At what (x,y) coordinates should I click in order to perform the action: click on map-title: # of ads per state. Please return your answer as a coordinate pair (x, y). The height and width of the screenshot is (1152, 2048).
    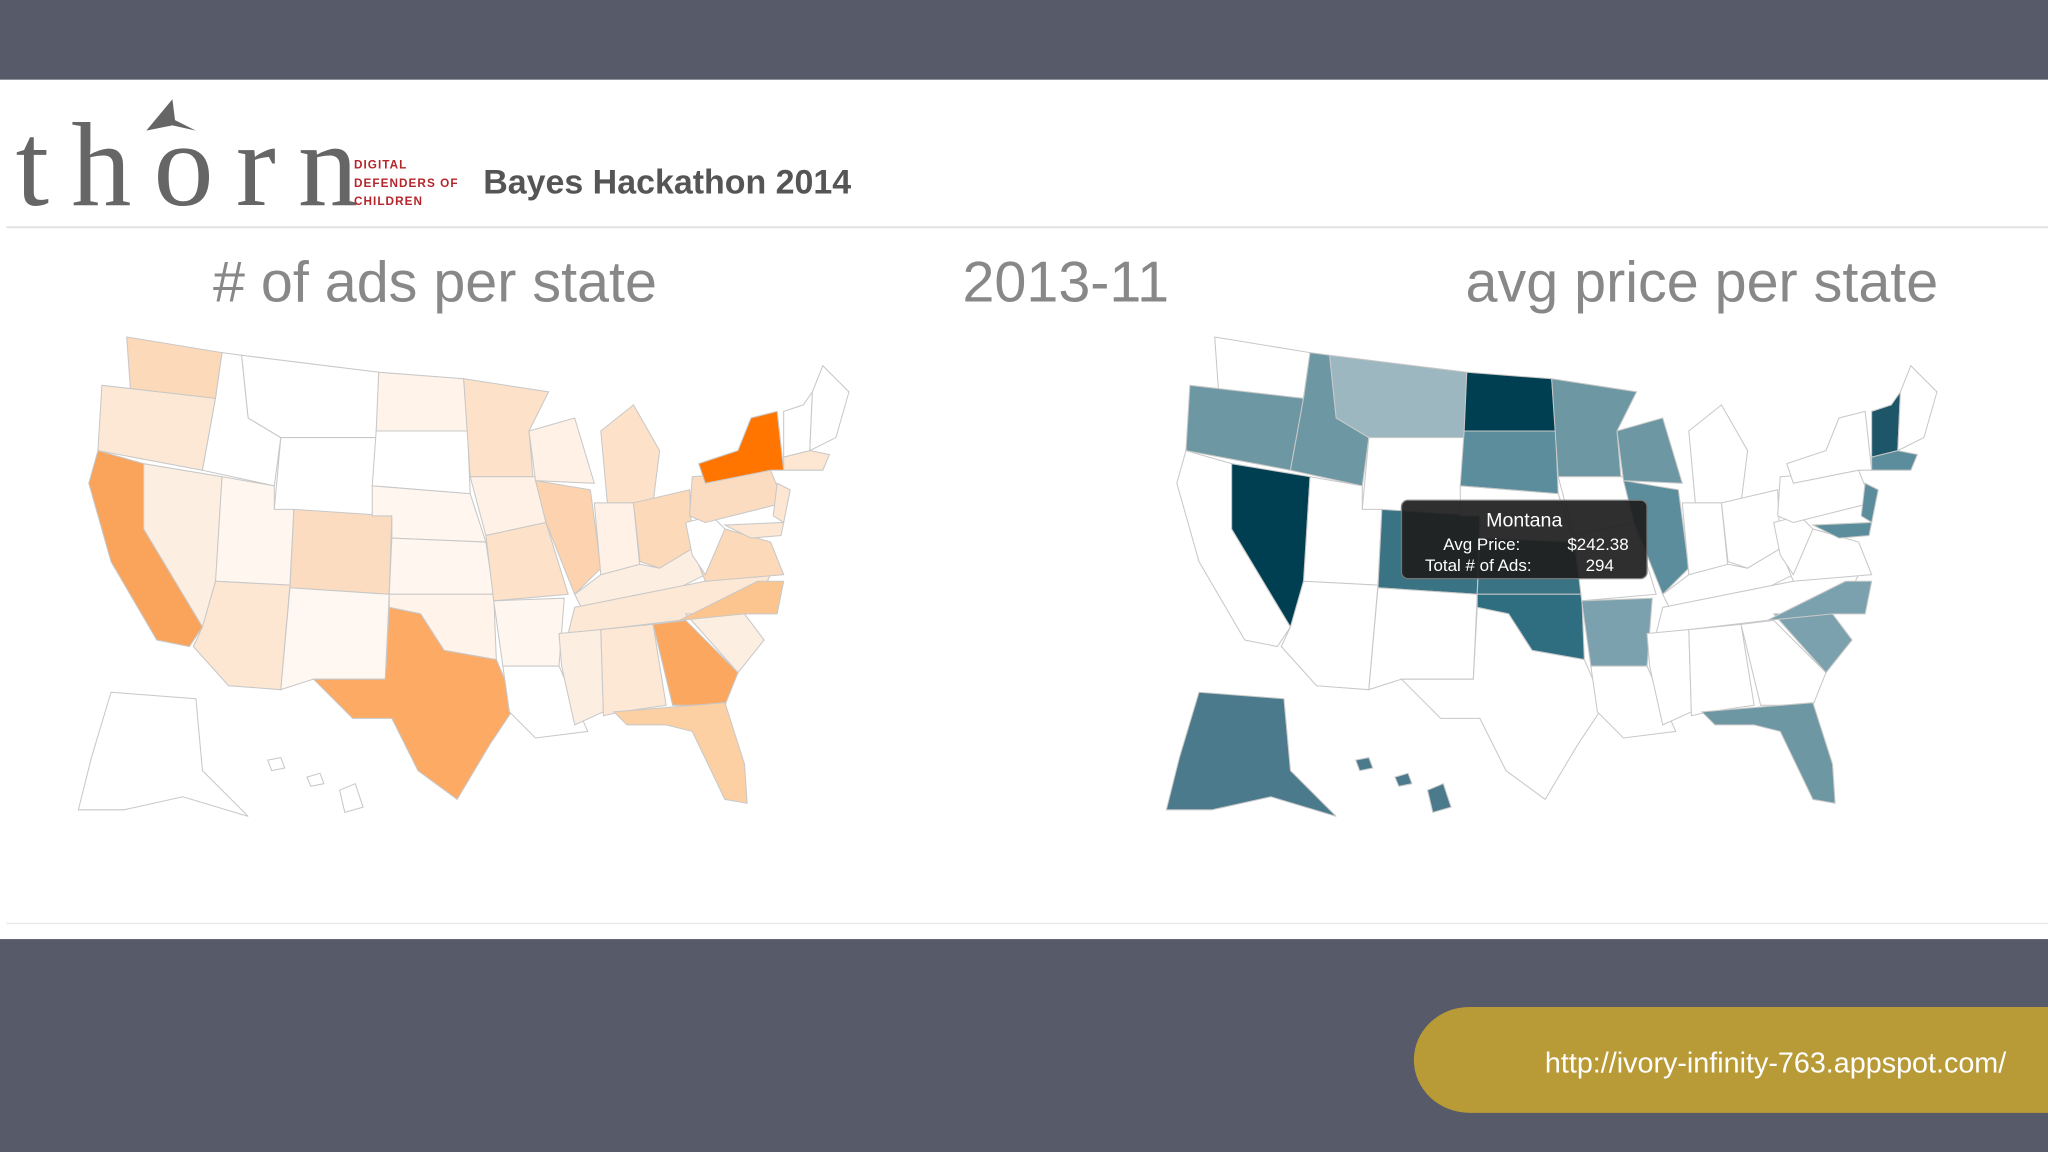
    Looking at the image, I should click on (435, 283).